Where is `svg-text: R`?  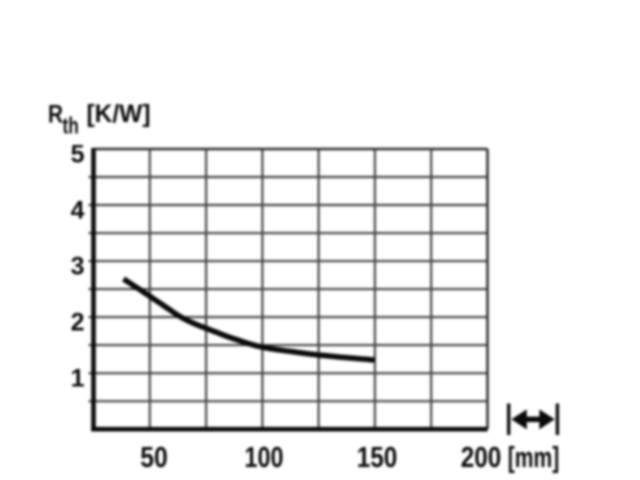
svg-text: R is located at coordinates (55, 115).